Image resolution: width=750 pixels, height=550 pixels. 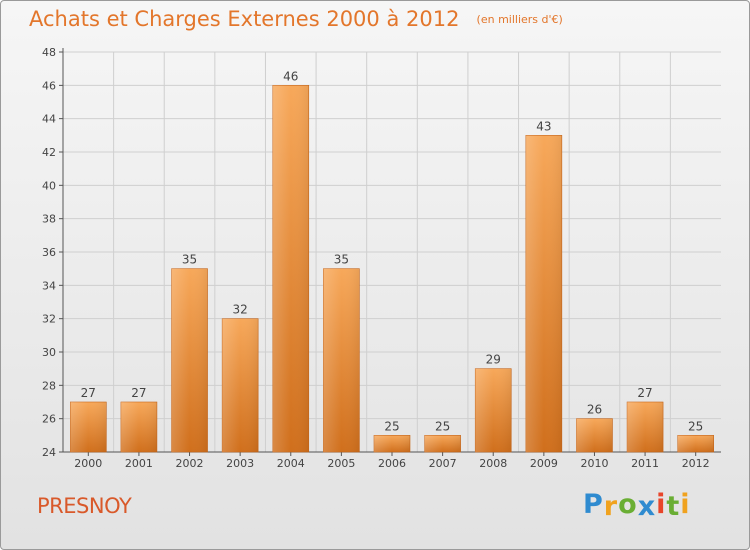 What do you see at coordinates (49, 285) in the screenshot?
I see `y-tick-label: 34` at bounding box center [49, 285].